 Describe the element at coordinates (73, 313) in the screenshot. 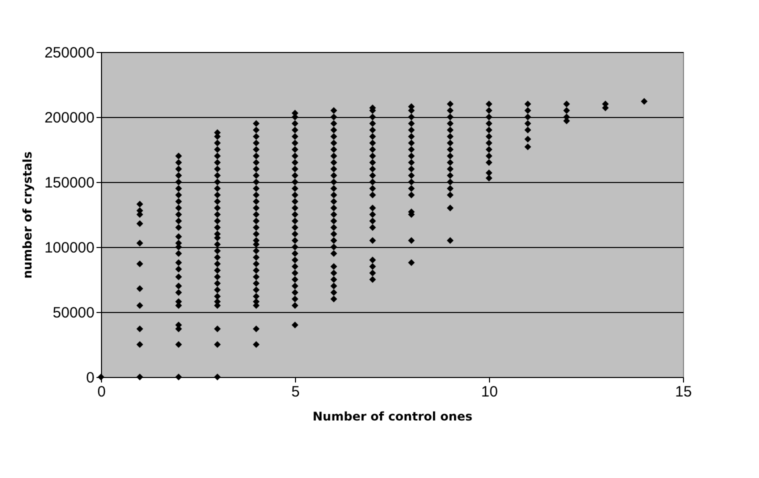

I see `y-tick-label: 50000` at that location.